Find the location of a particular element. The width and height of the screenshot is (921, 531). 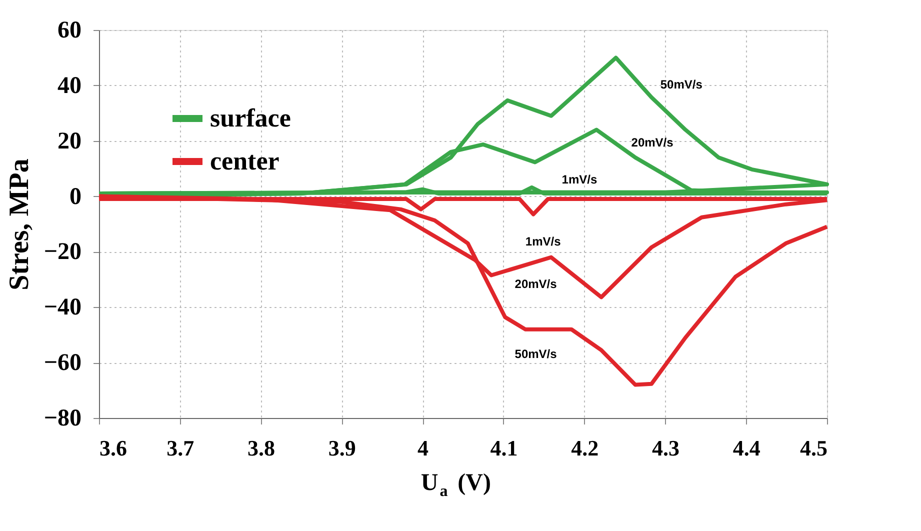

y-tick-label: 0 is located at coordinates (76, 197).